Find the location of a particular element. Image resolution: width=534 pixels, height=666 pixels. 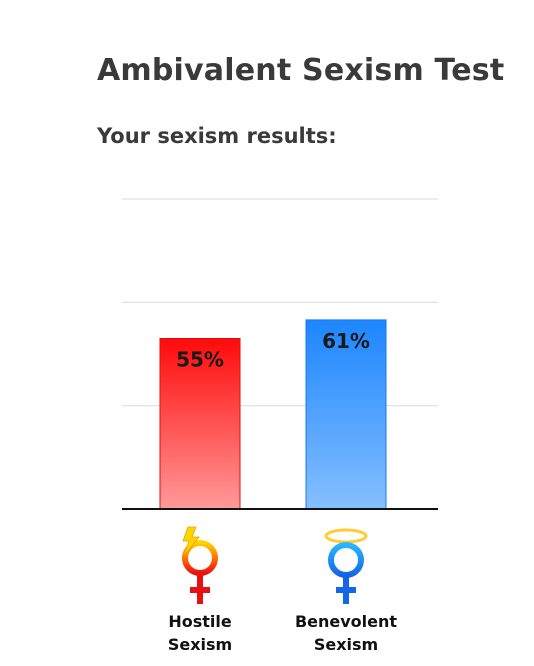

category-label-hostile-sexism-line-1: Hostile is located at coordinates (200, 621).